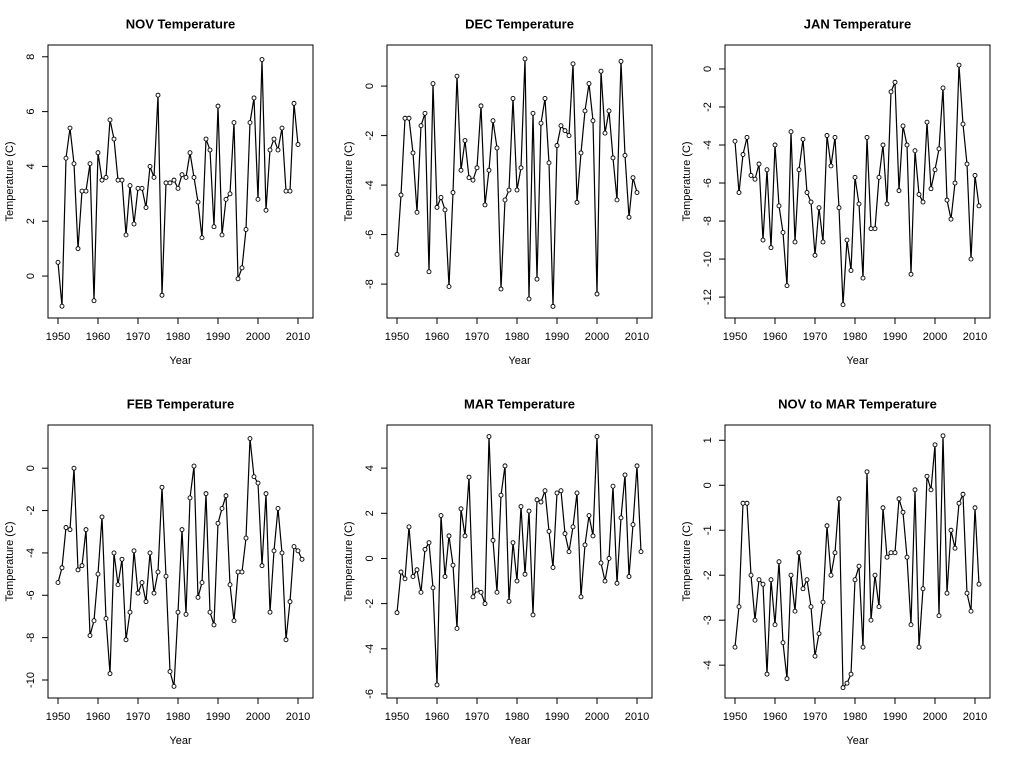  Describe the element at coordinates (857, 23) in the screenshot. I see `chart-title: JAN Temperature` at that location.